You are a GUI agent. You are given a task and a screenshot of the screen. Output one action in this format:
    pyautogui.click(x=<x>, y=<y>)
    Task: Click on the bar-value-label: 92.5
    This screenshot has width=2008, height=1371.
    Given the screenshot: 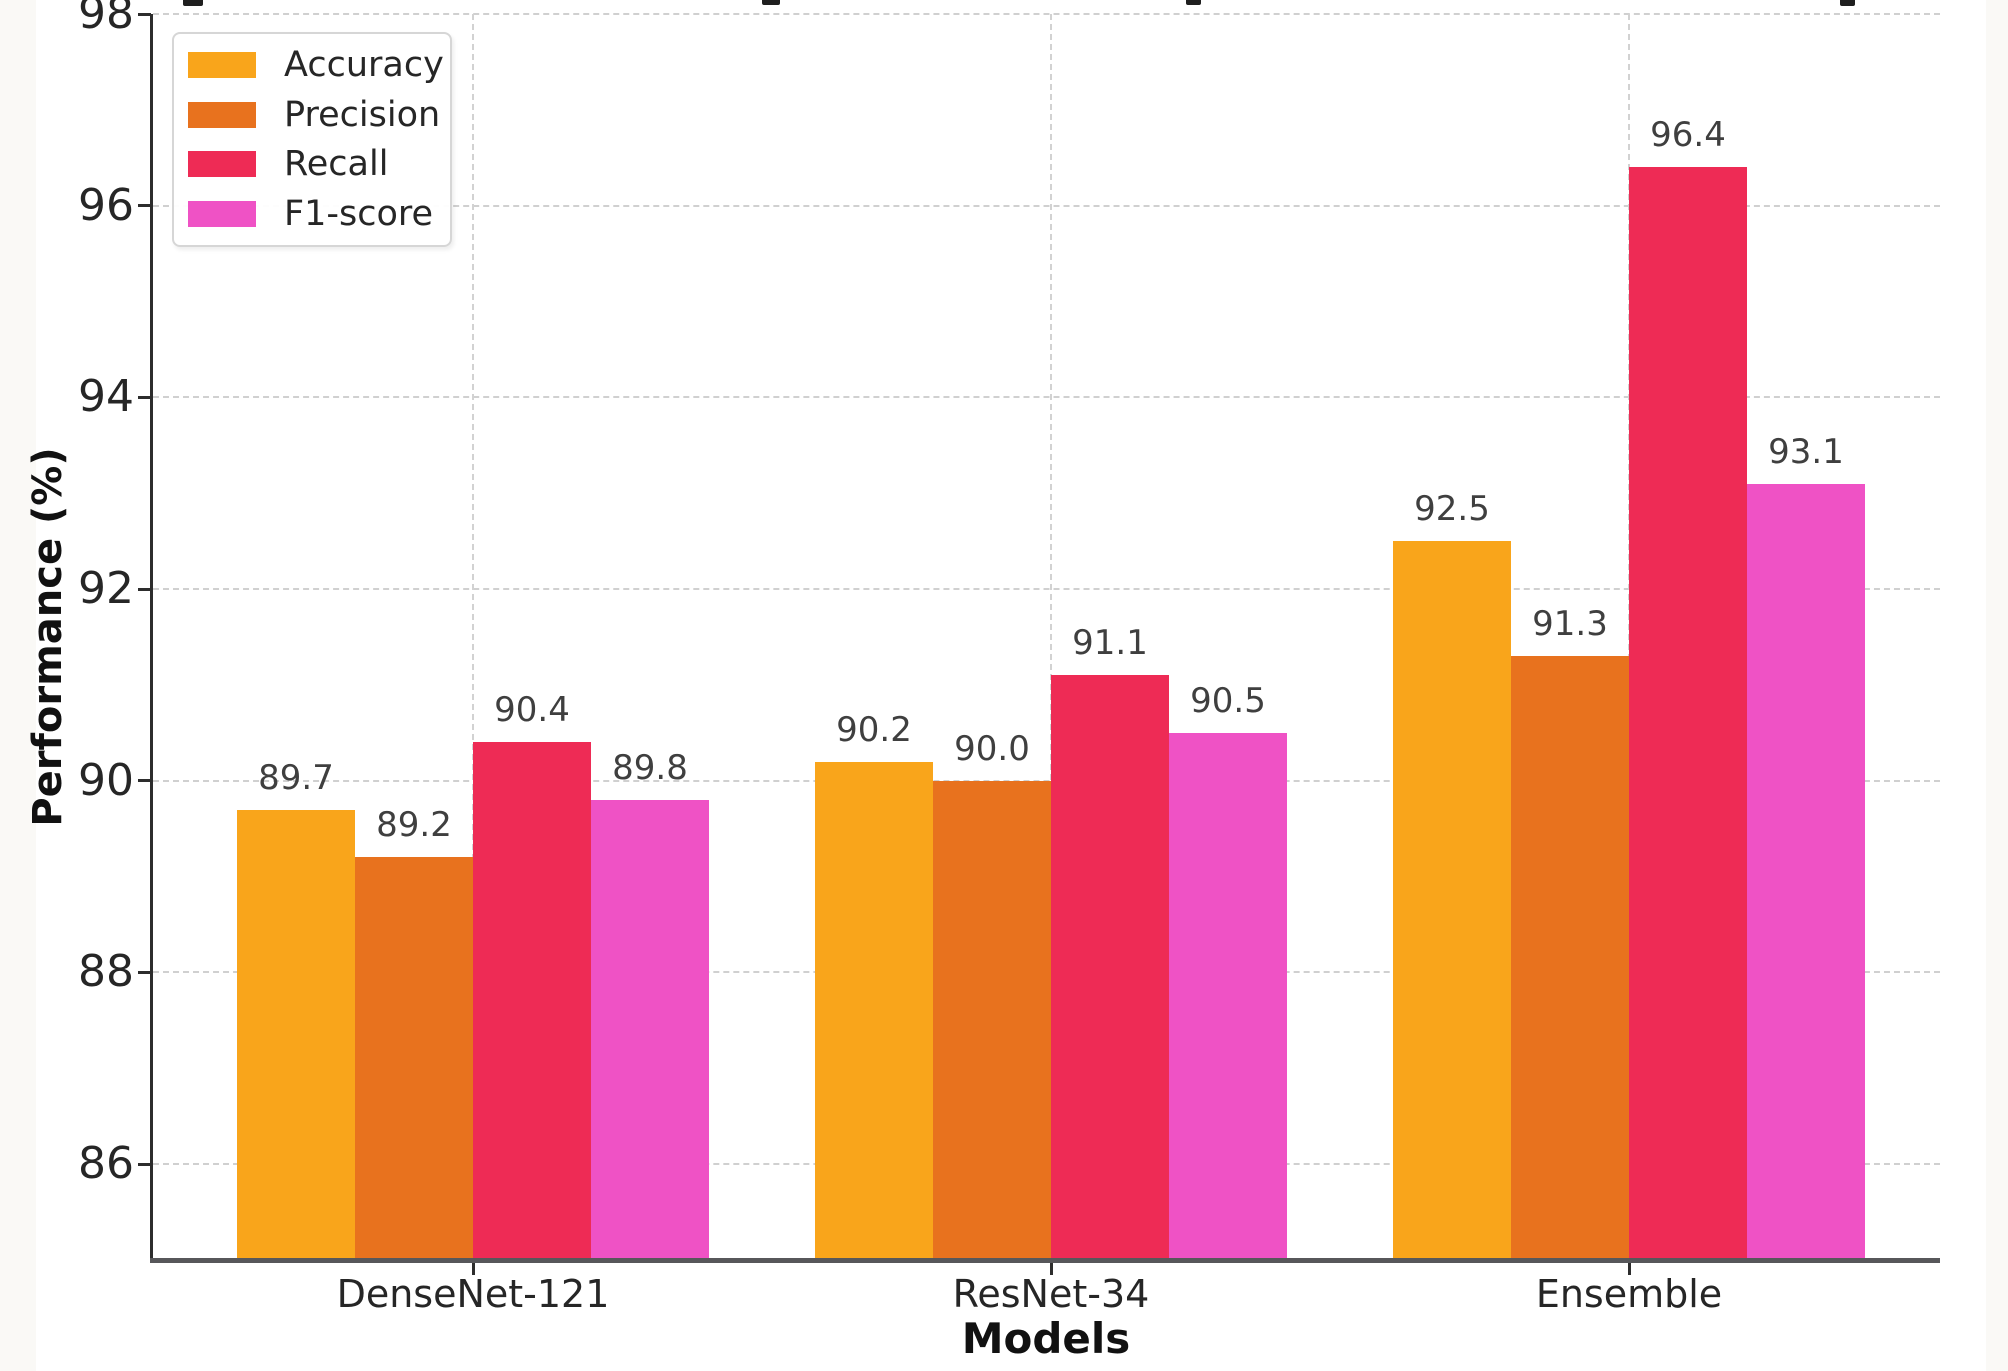 What is the action you would take?
    pyautogui.click(x=1452, y=509)
    